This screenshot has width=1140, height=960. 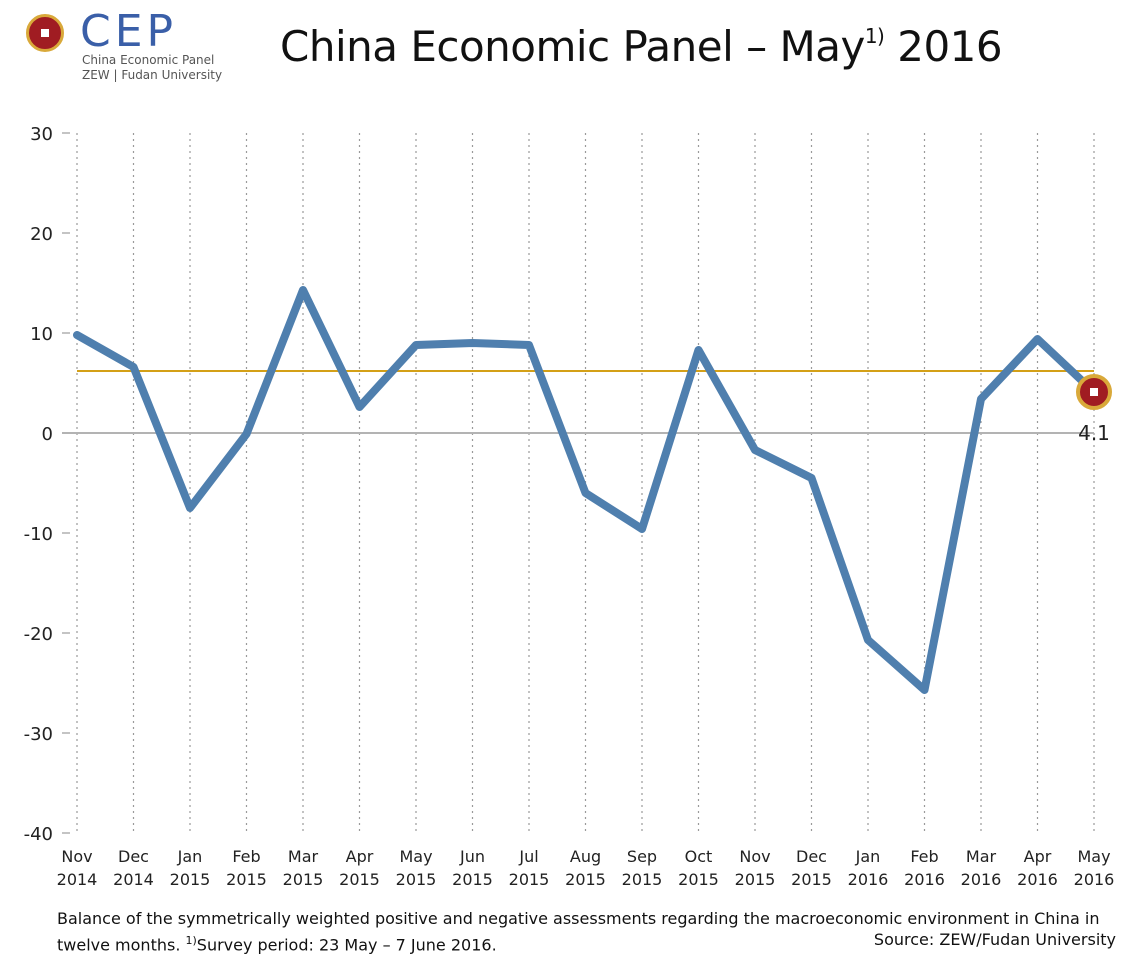 I want to click on x-label-month: Oct, so click(x=699, y=856).